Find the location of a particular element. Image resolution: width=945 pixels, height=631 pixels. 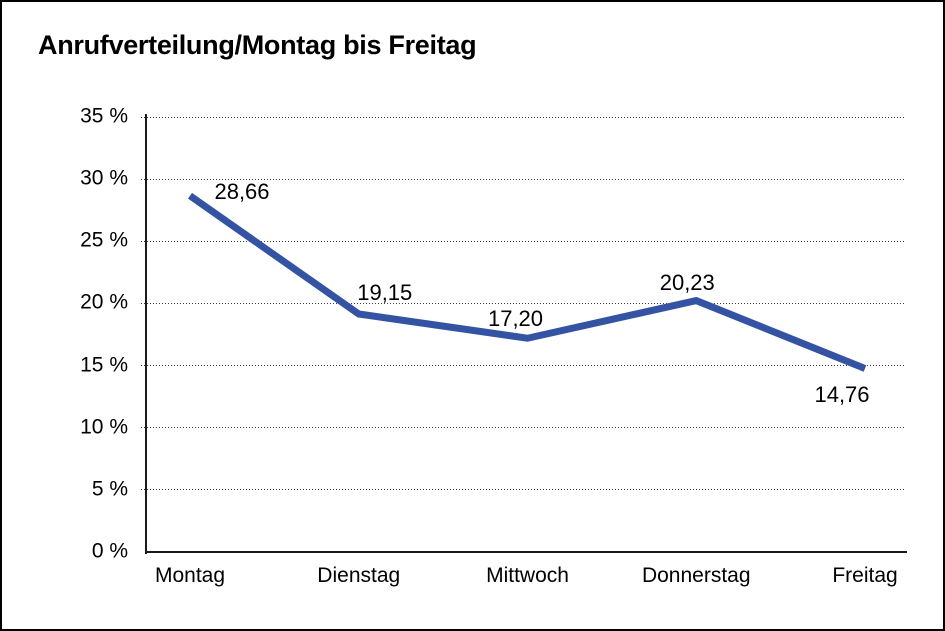

y-axis-tick-label: 25 % is located at coordinates (104, 240).